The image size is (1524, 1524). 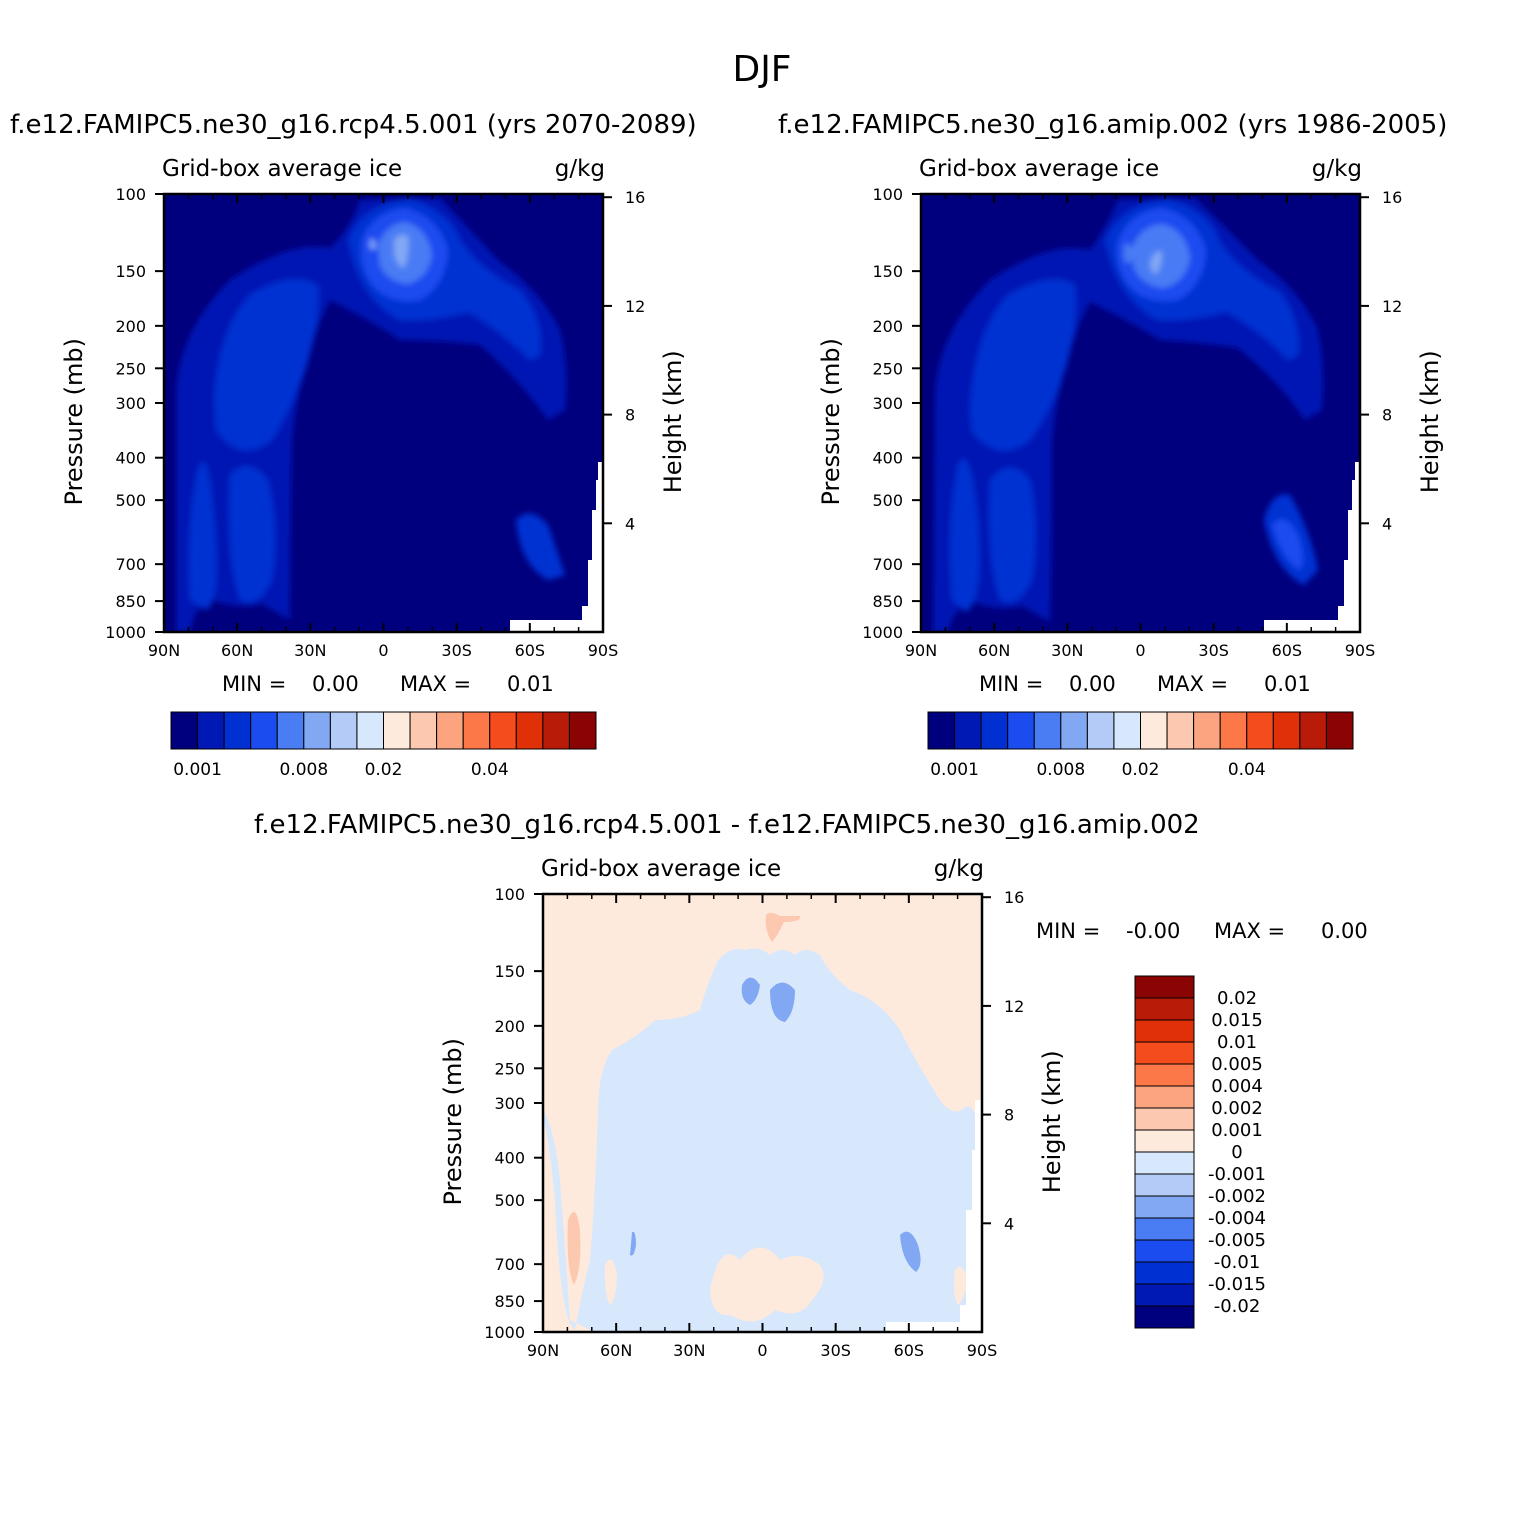 I want to click on colorbar-tick-label: 0.01, so click(x=1237, y=1042).